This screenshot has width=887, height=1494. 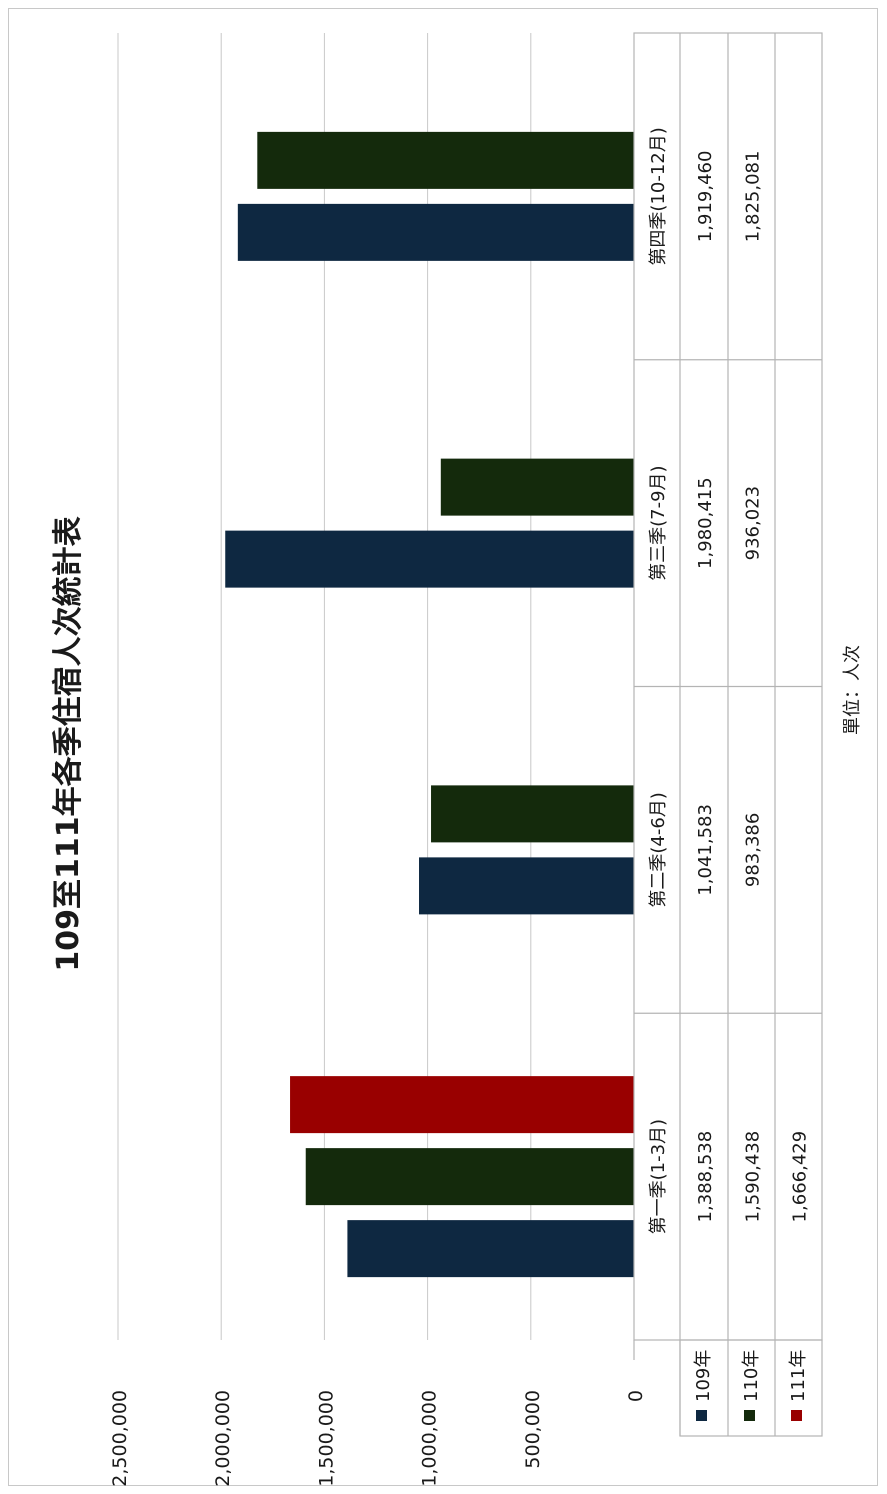 What do you see at coordinates (223, 1438) in the screenshot?
I see `y-tick-label: 2,000,000` at bounding box center [223, 1438].